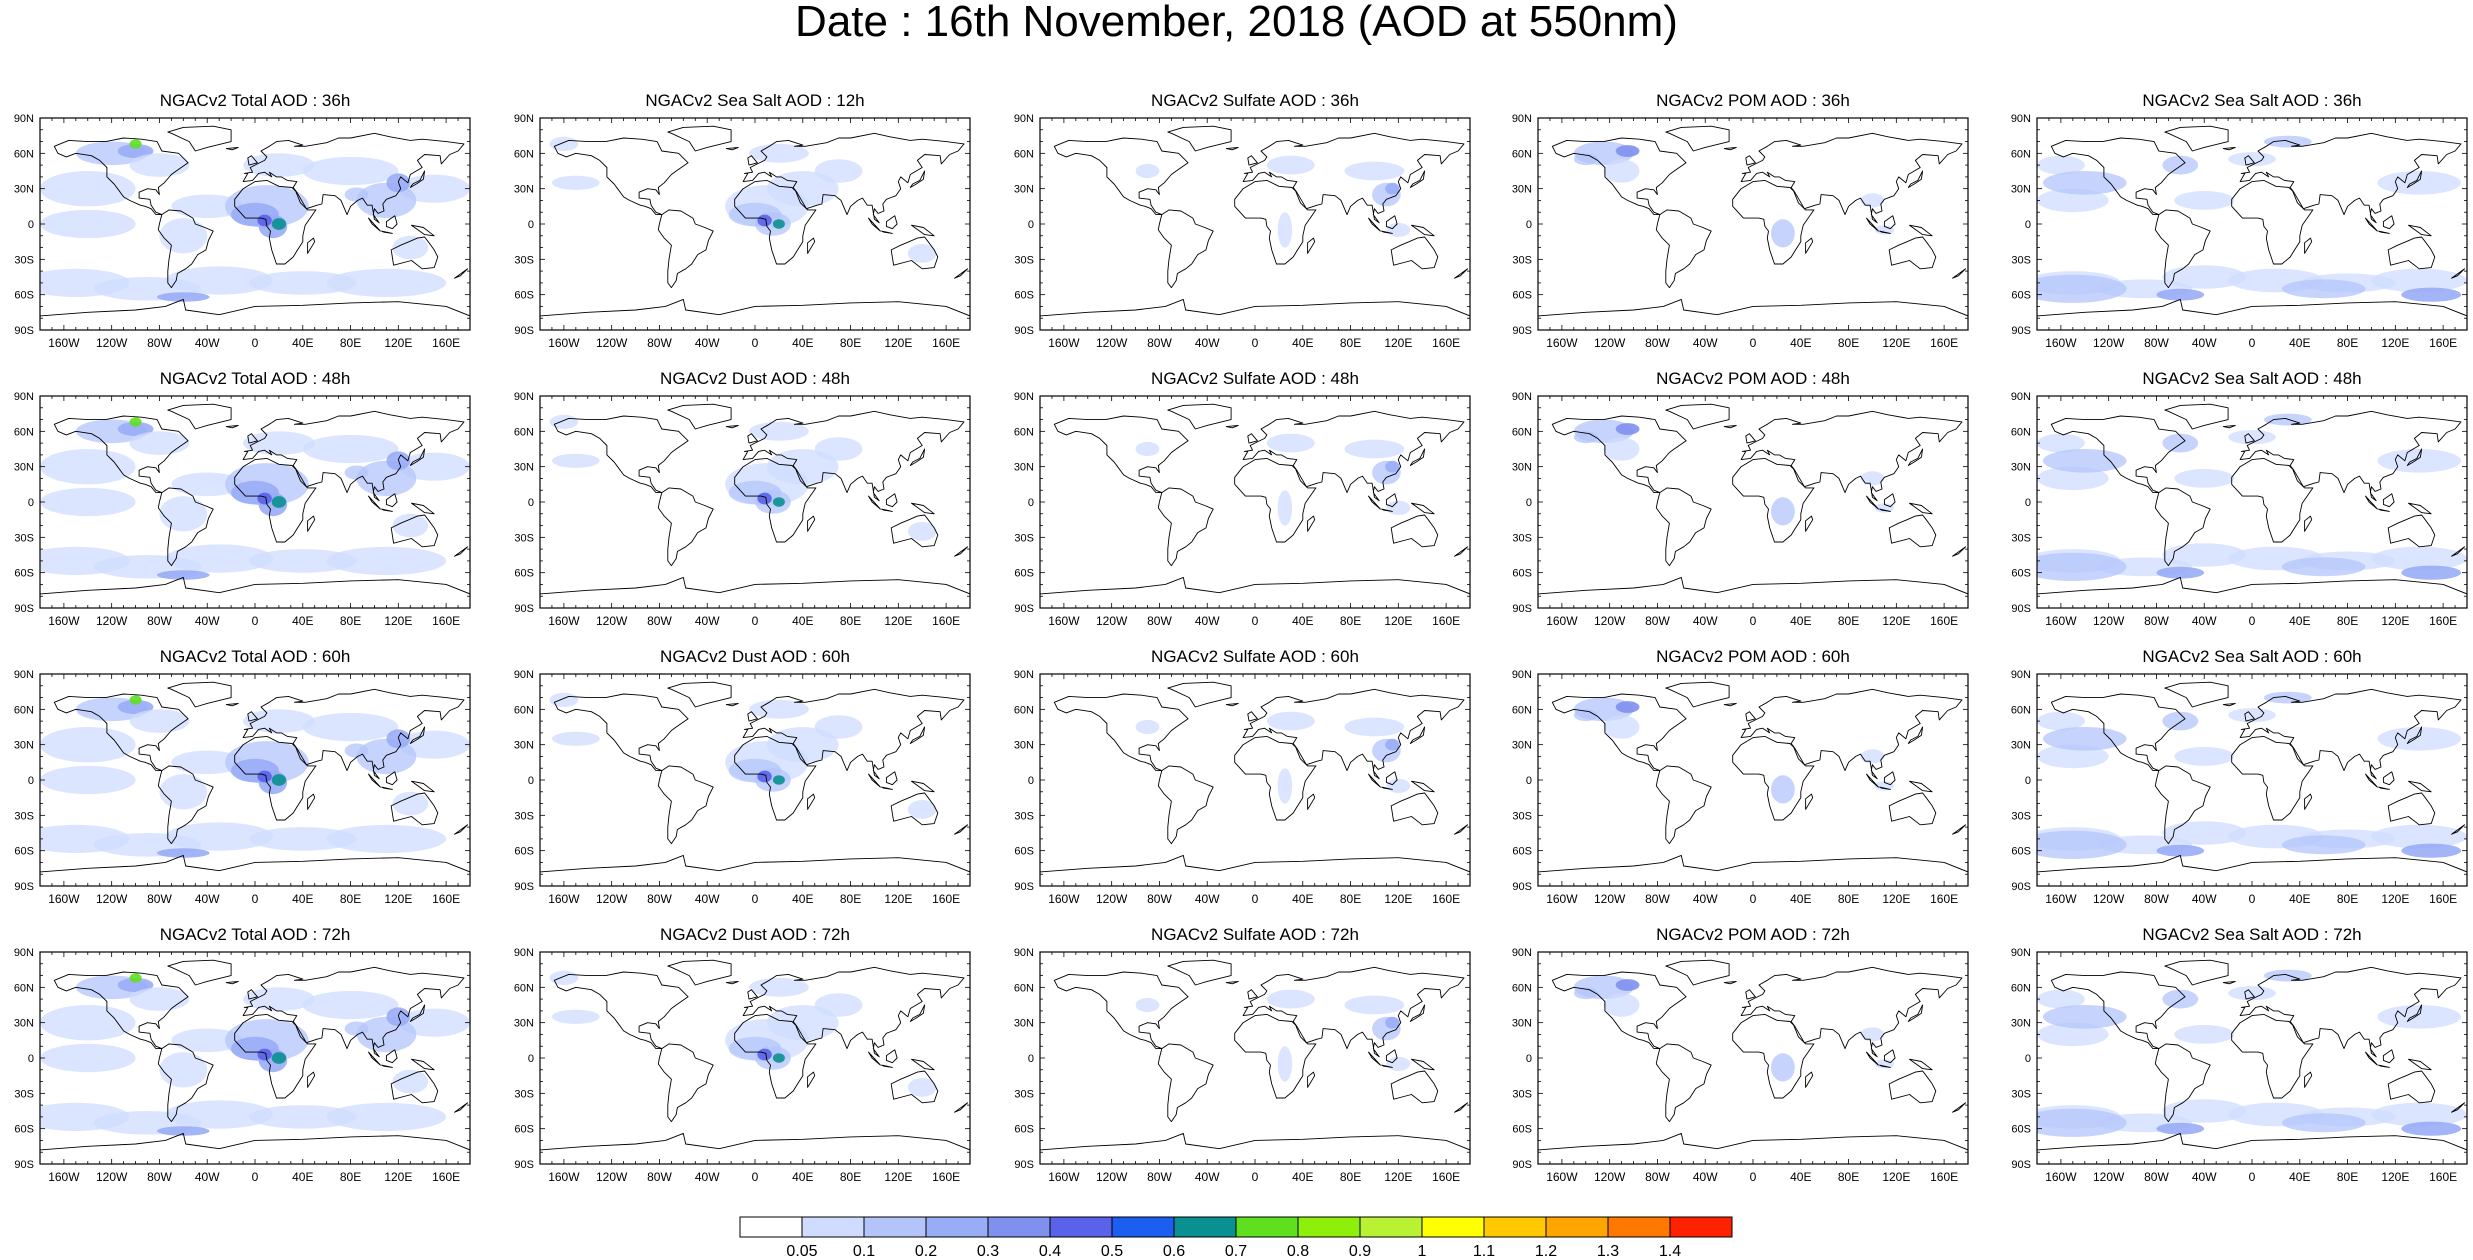  What do you see at coordinates (1422, 1251) in the screenshot?
I see `colorbar-label: 1` at bounding box center [1422, 1251].